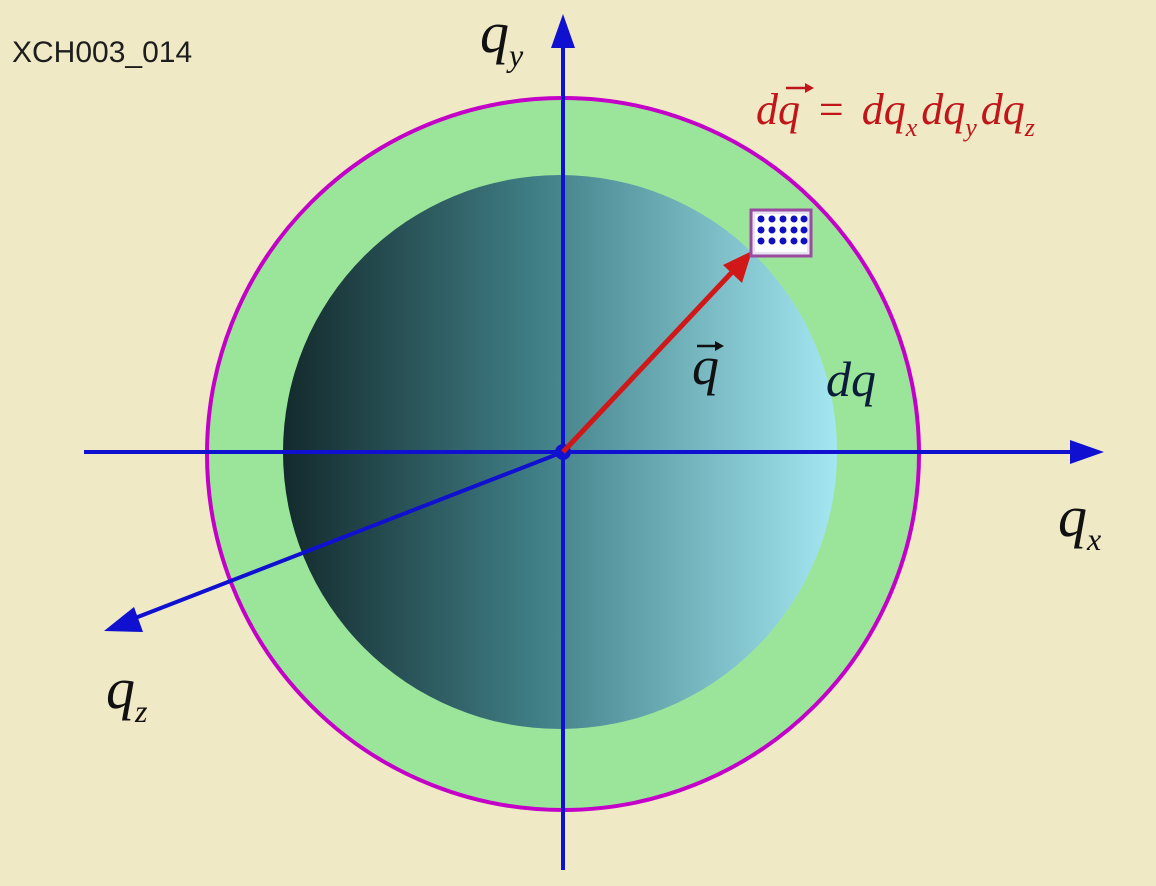  Describe the element at coordinates (502, 36) in the screenshot. I see `y-axis-label: qy` at that location.